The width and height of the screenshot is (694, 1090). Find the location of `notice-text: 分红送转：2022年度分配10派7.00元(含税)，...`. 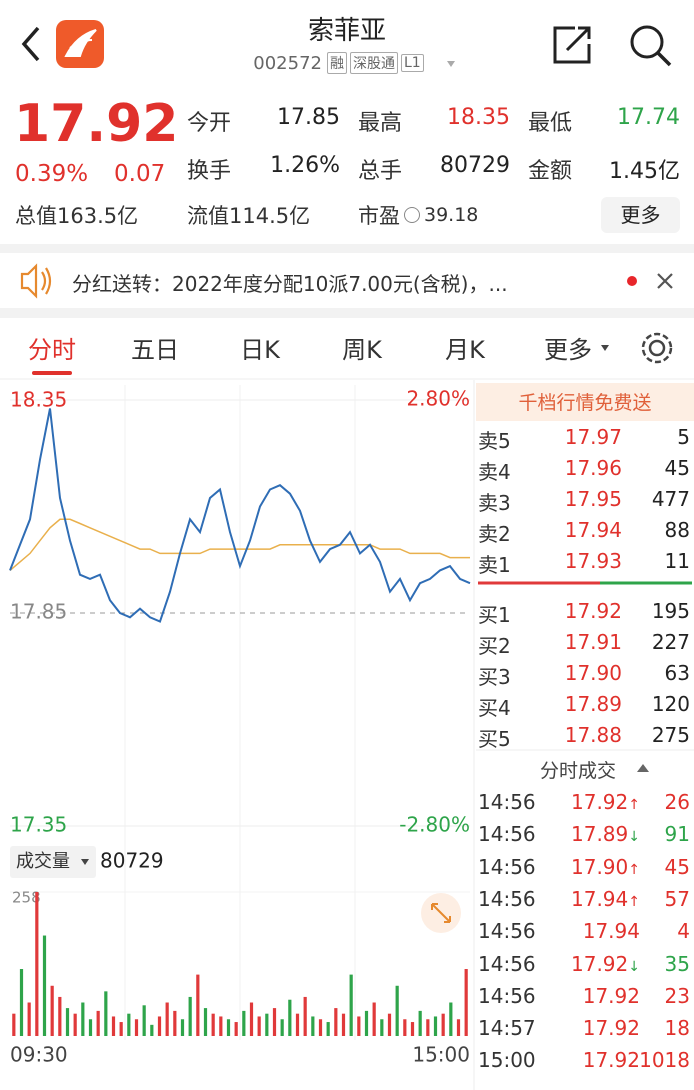

notice-text: 分红送转：2022年度分配10派7.00元(含税)，... is located at coordinates (290, 284).